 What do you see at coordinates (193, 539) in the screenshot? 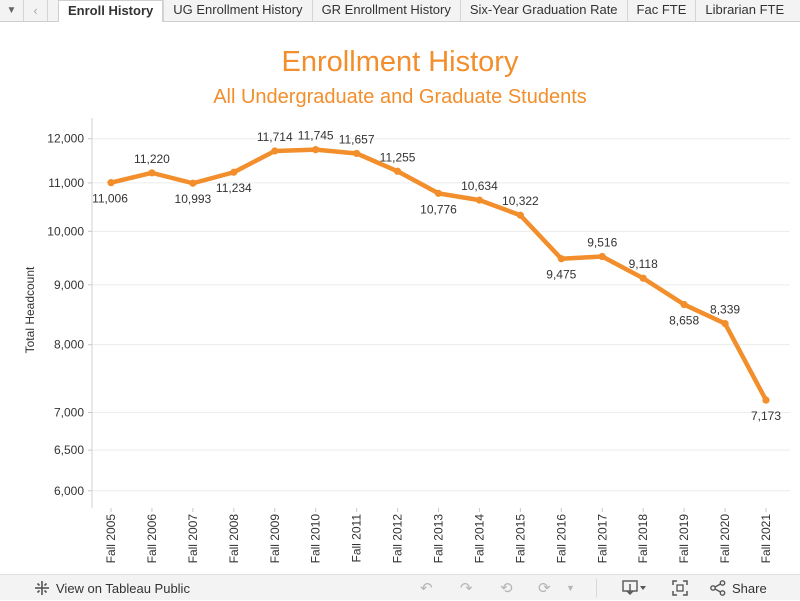
I see `x-tick-label: Fall 2007` at bounding box center [193, 539].